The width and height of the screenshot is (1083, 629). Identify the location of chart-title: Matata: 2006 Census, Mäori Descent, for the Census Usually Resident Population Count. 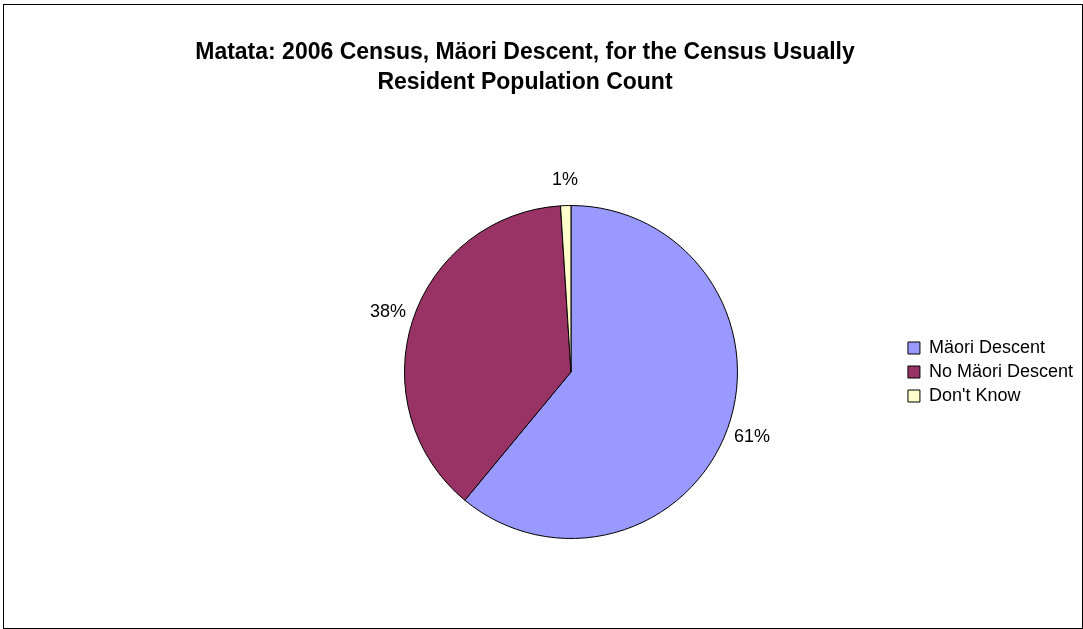
(525, 66).